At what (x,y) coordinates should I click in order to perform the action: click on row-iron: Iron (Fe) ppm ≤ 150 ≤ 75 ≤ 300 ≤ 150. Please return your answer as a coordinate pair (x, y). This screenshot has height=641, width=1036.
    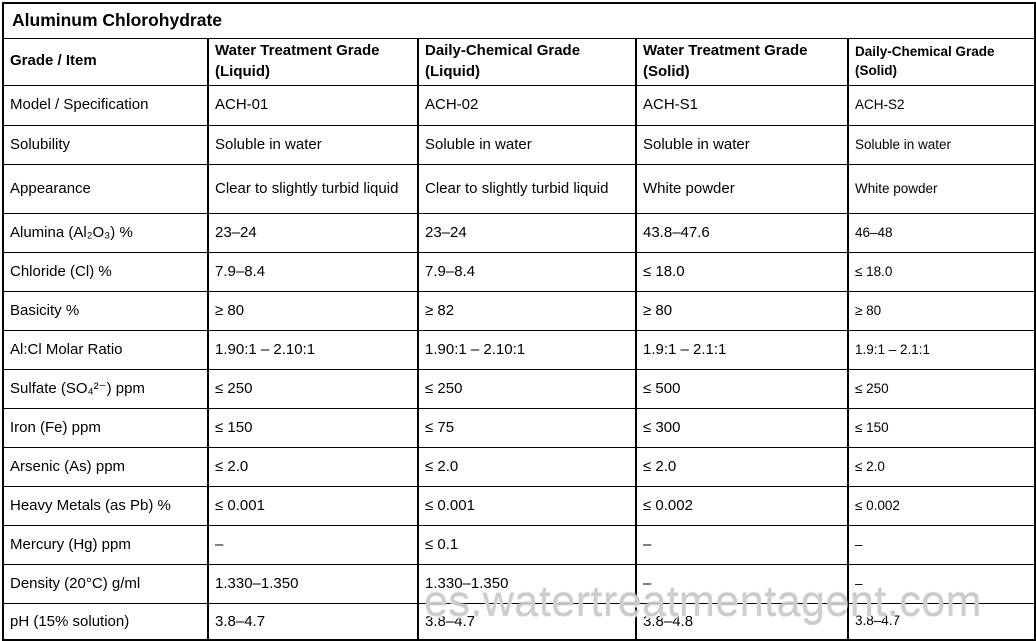
    Looking at the image, I should click on (519, 427).